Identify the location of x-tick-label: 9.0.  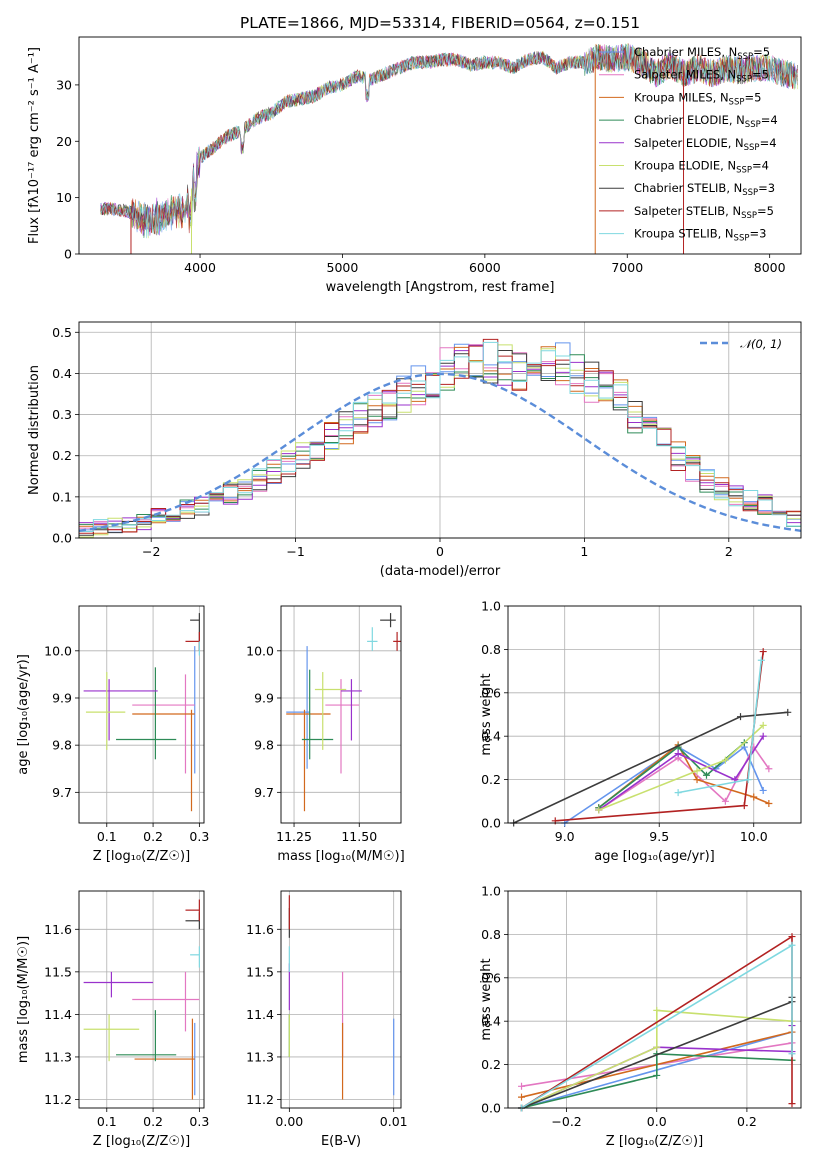
(565, 836).